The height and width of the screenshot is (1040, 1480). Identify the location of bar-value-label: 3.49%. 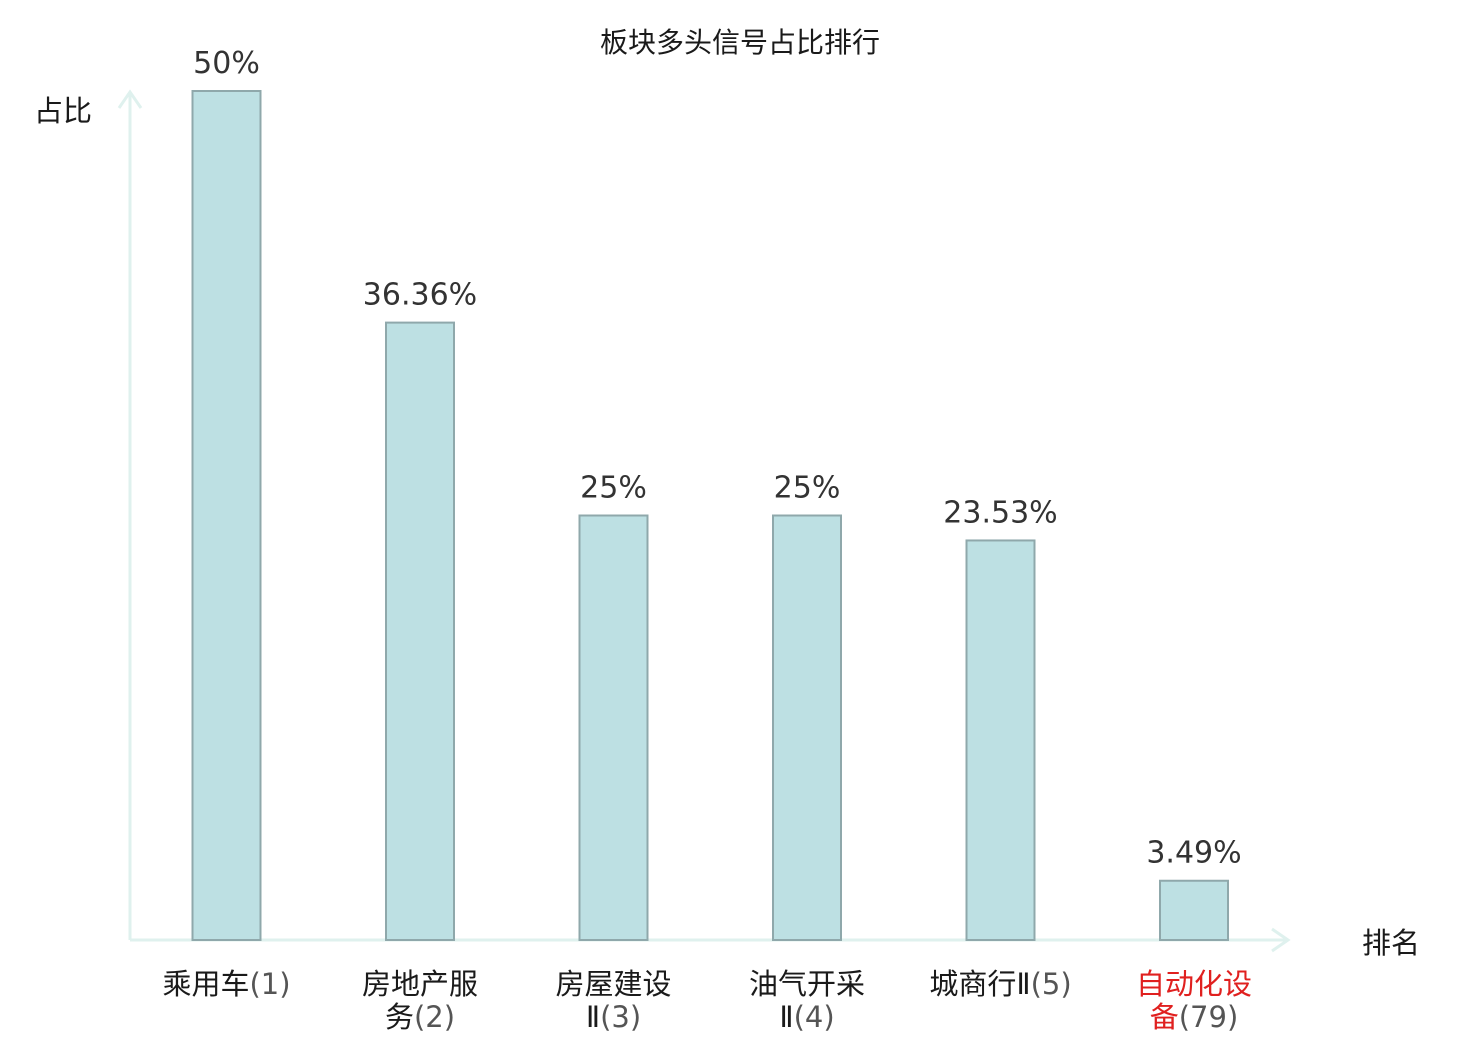
(1193, 853).